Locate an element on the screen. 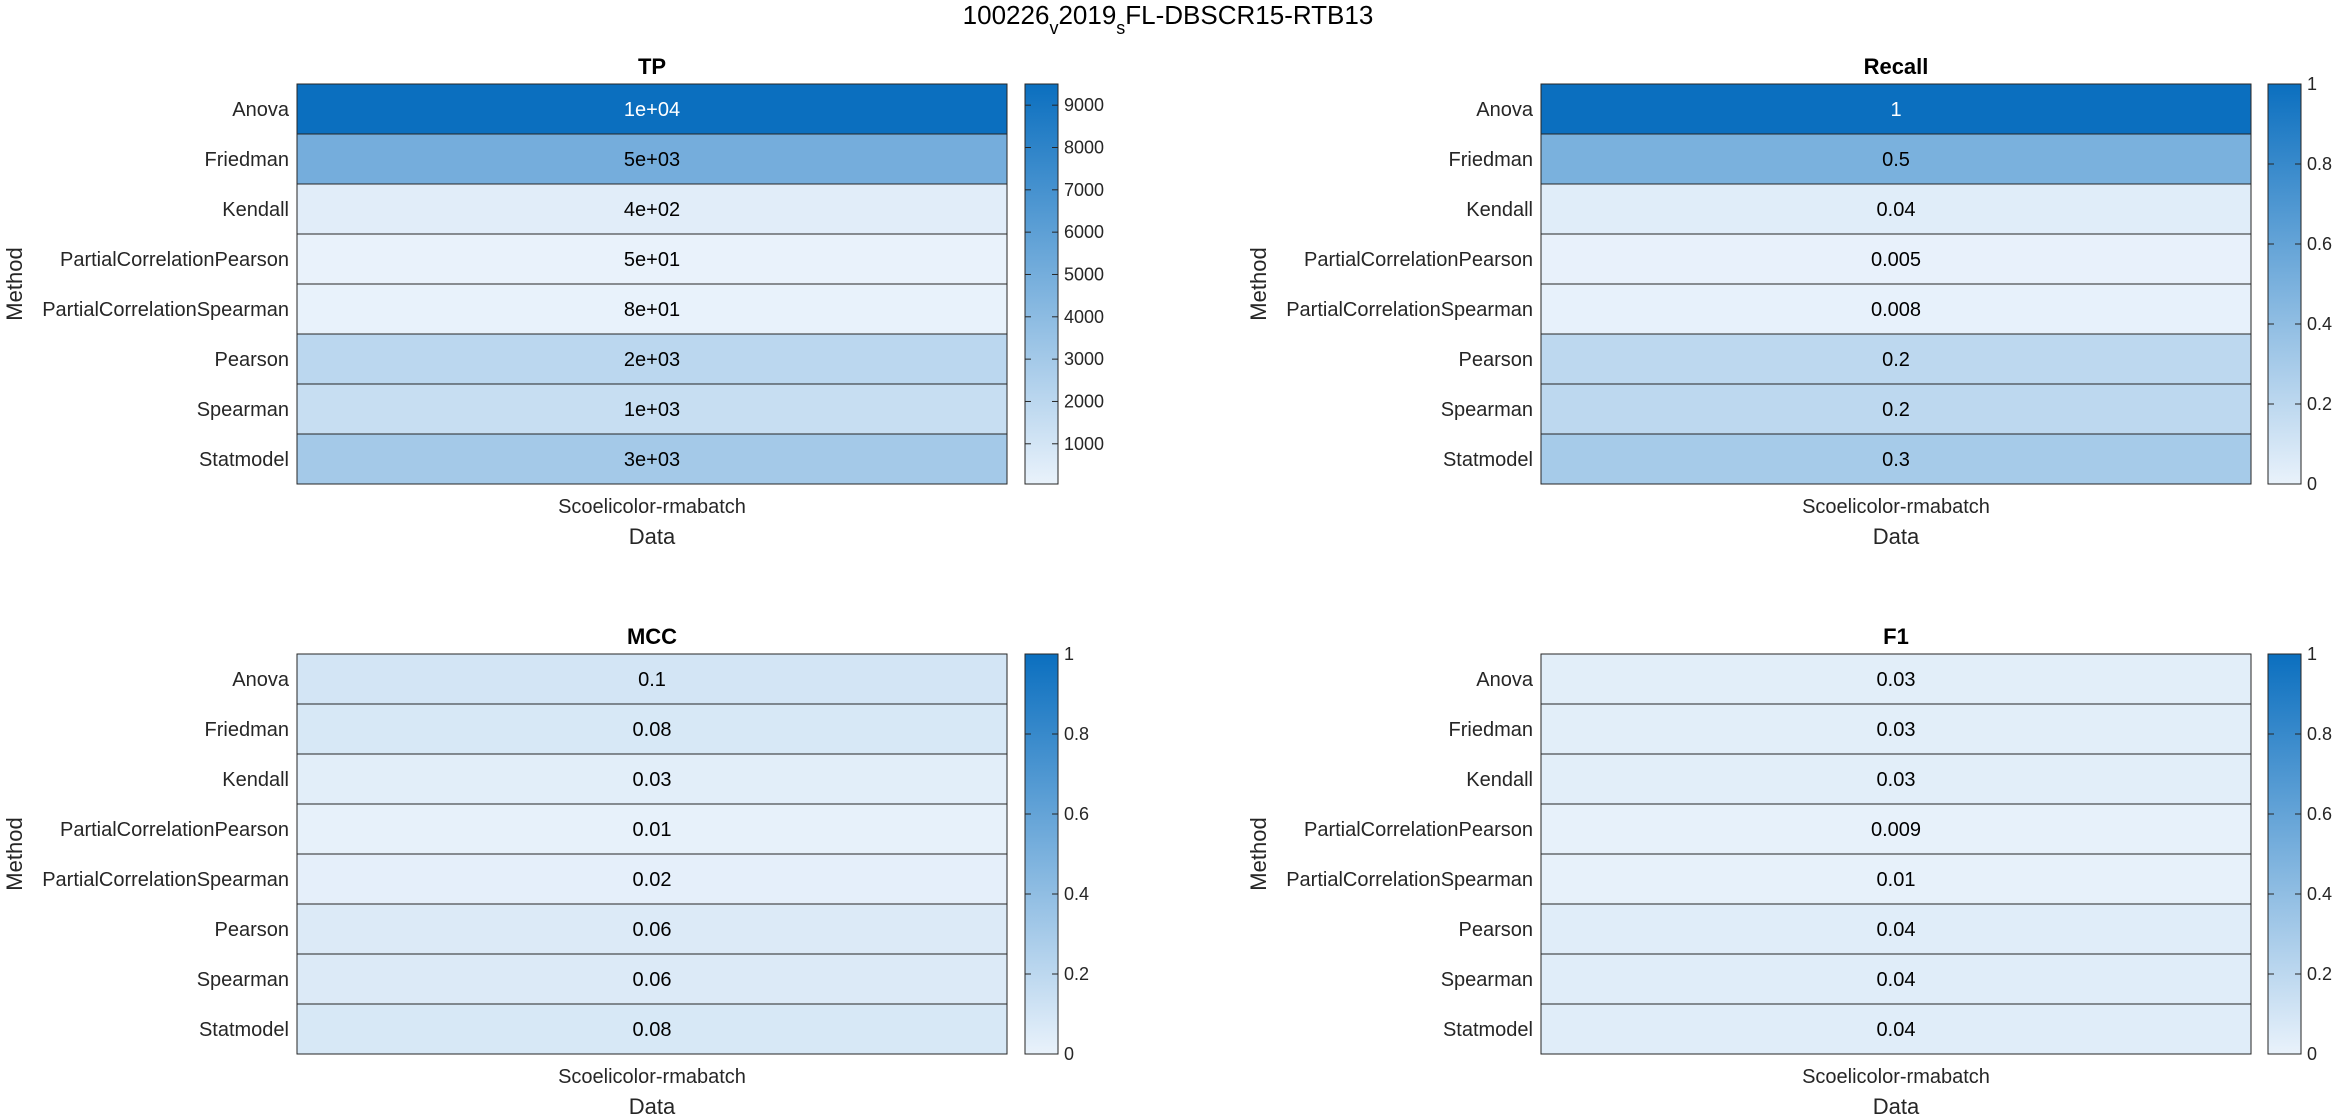  cell-value-label: 3e+03 is located at coordinates (652, 460).